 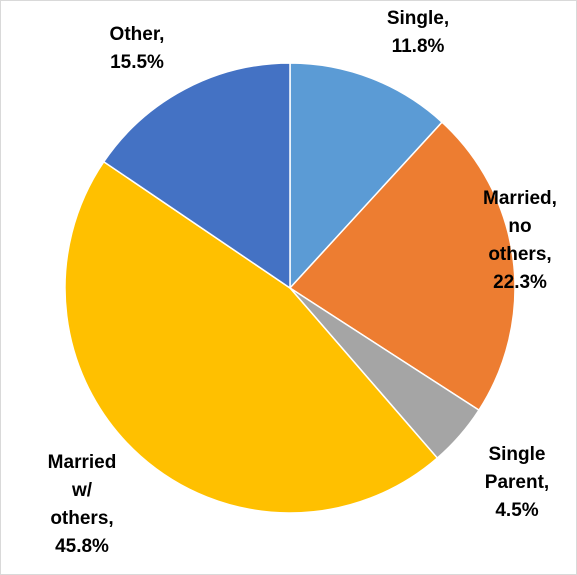 What do you see at coordinates (418, 46) in the screenshot?
I see `data-label-line: 11.8%` at bounding box center [418, 46].